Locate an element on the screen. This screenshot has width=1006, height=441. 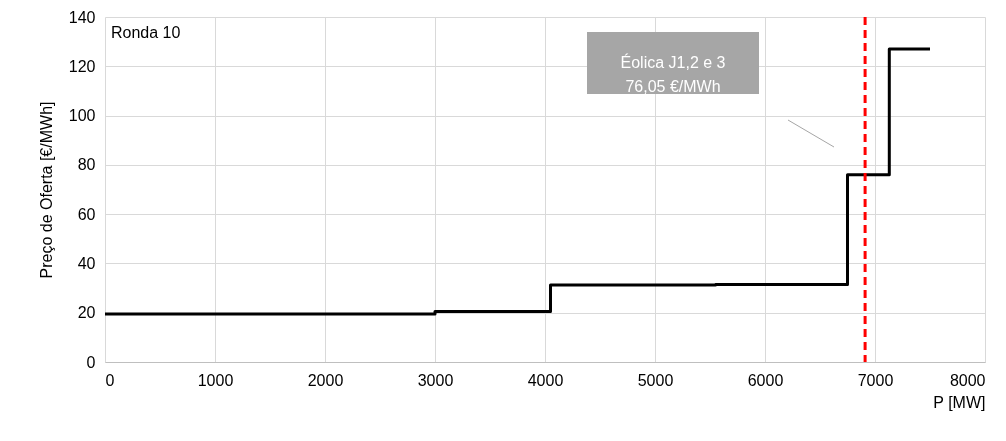
x-tick-label: 6000 is located at coordinates (765, 380).